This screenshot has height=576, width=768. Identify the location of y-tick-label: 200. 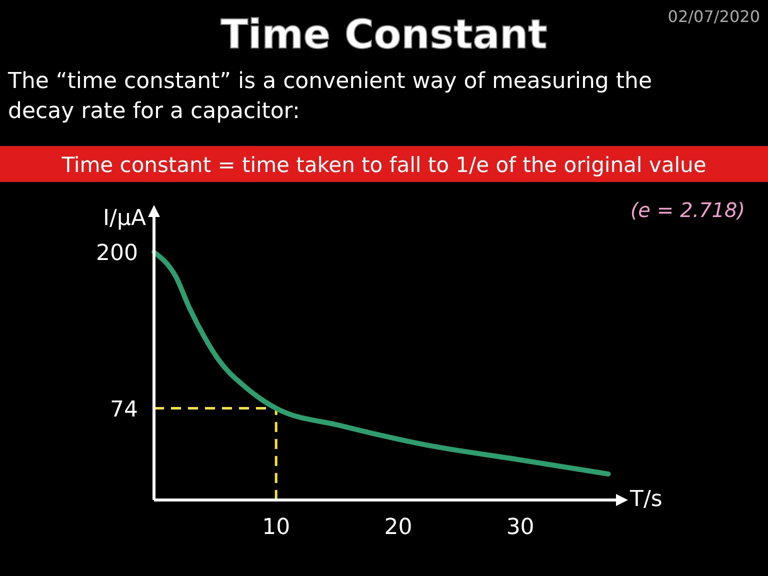
(117, 253).